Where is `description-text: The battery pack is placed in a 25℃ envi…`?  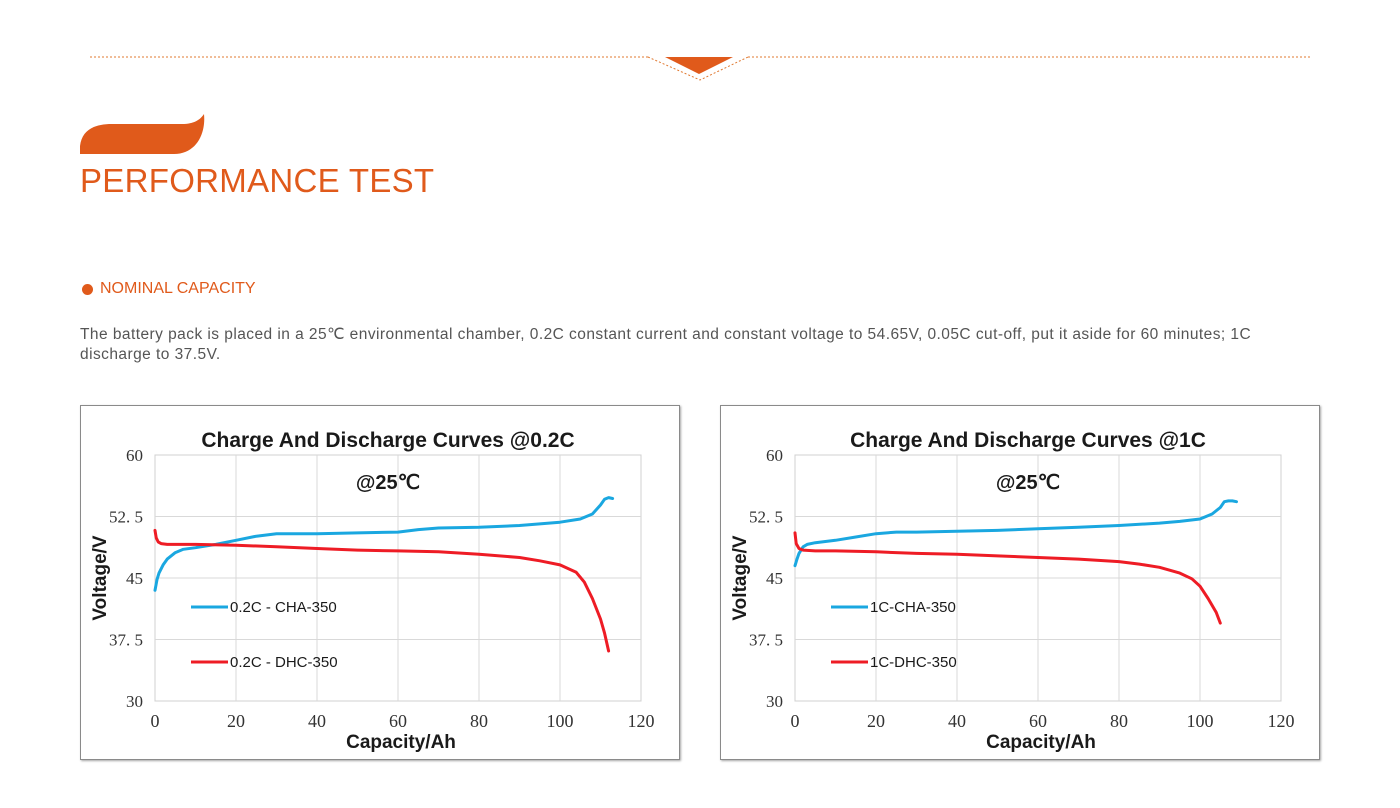
description-text: The battery pack is placed in a 25℃ envi… is located at coordinates (666, 344).